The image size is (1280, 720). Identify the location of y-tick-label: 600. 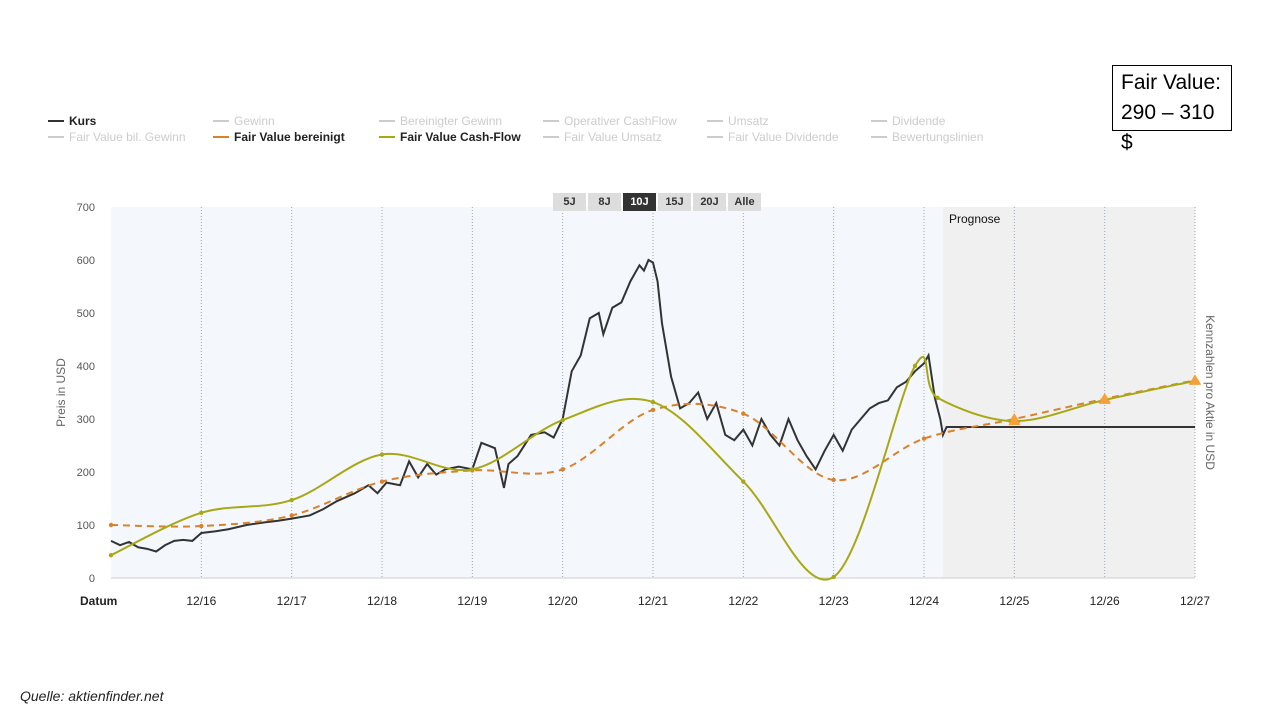
(86, 261).